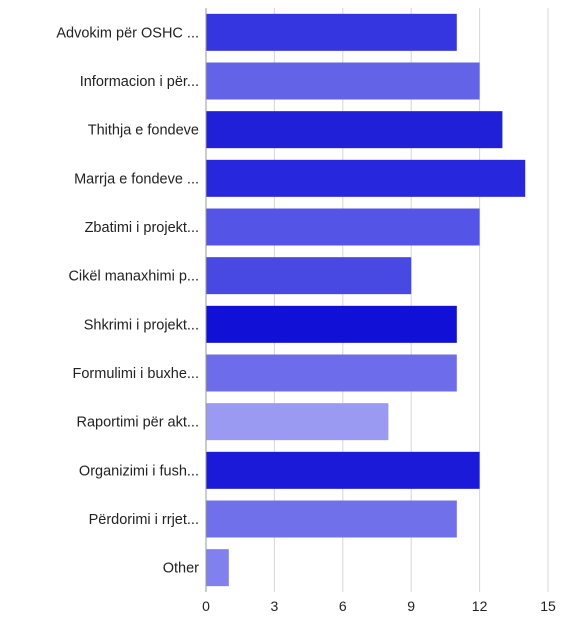  What do you see at coordinates (480, 606) in the screenshot?
I see `x-tick-label: 12` at bounding box center [480, 606].